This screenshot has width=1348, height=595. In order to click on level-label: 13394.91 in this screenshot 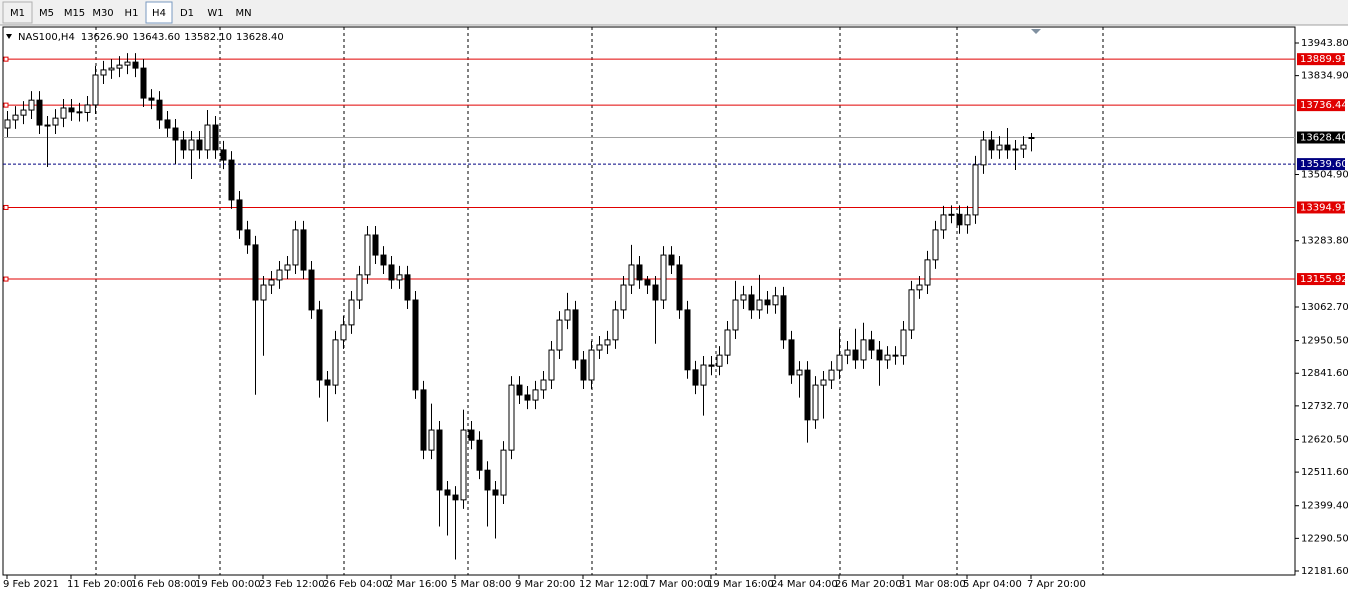, I will do `click(1324, 207)`.